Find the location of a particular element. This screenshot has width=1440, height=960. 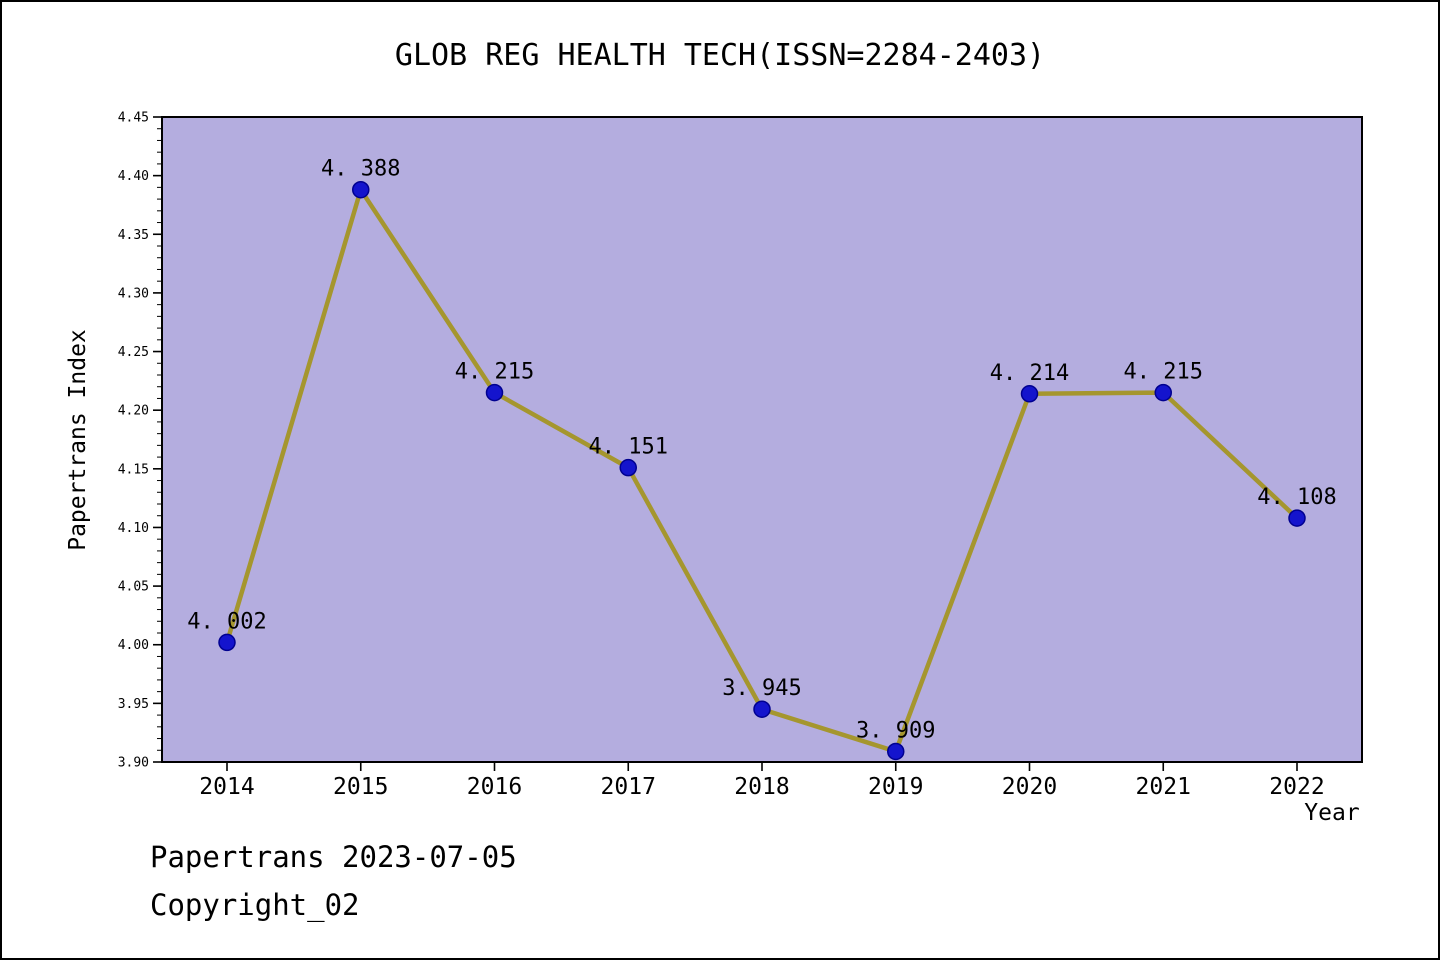

data-label: 3. 945 is located at coordinates (761, 688).